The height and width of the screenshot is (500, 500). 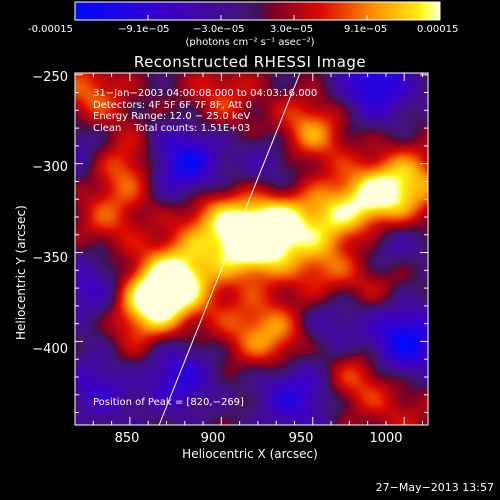 What do you see at coordinates (205, 93) in the screenshot?
I see `time-range-label: 31−Jan−2003 04:00:08.000 to 04:03:16.000` at bounding box center [205, 93].